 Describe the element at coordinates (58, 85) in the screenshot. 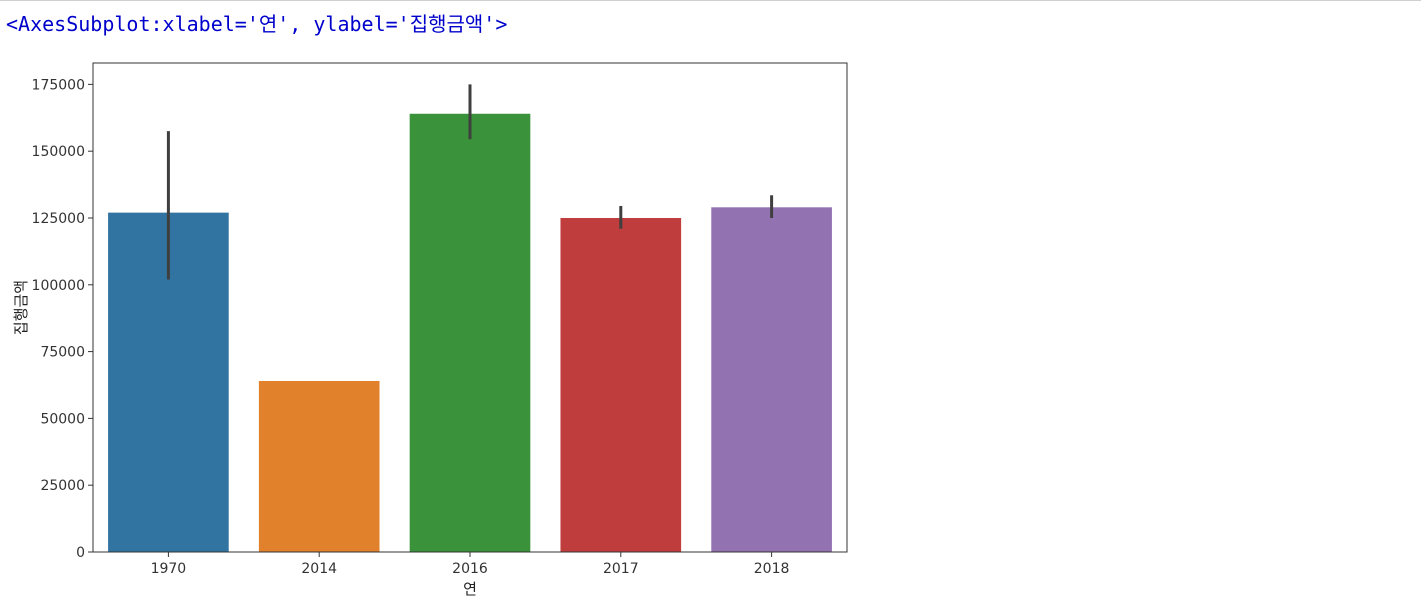

I see `y-tick-label-175000: 175000` at that location.